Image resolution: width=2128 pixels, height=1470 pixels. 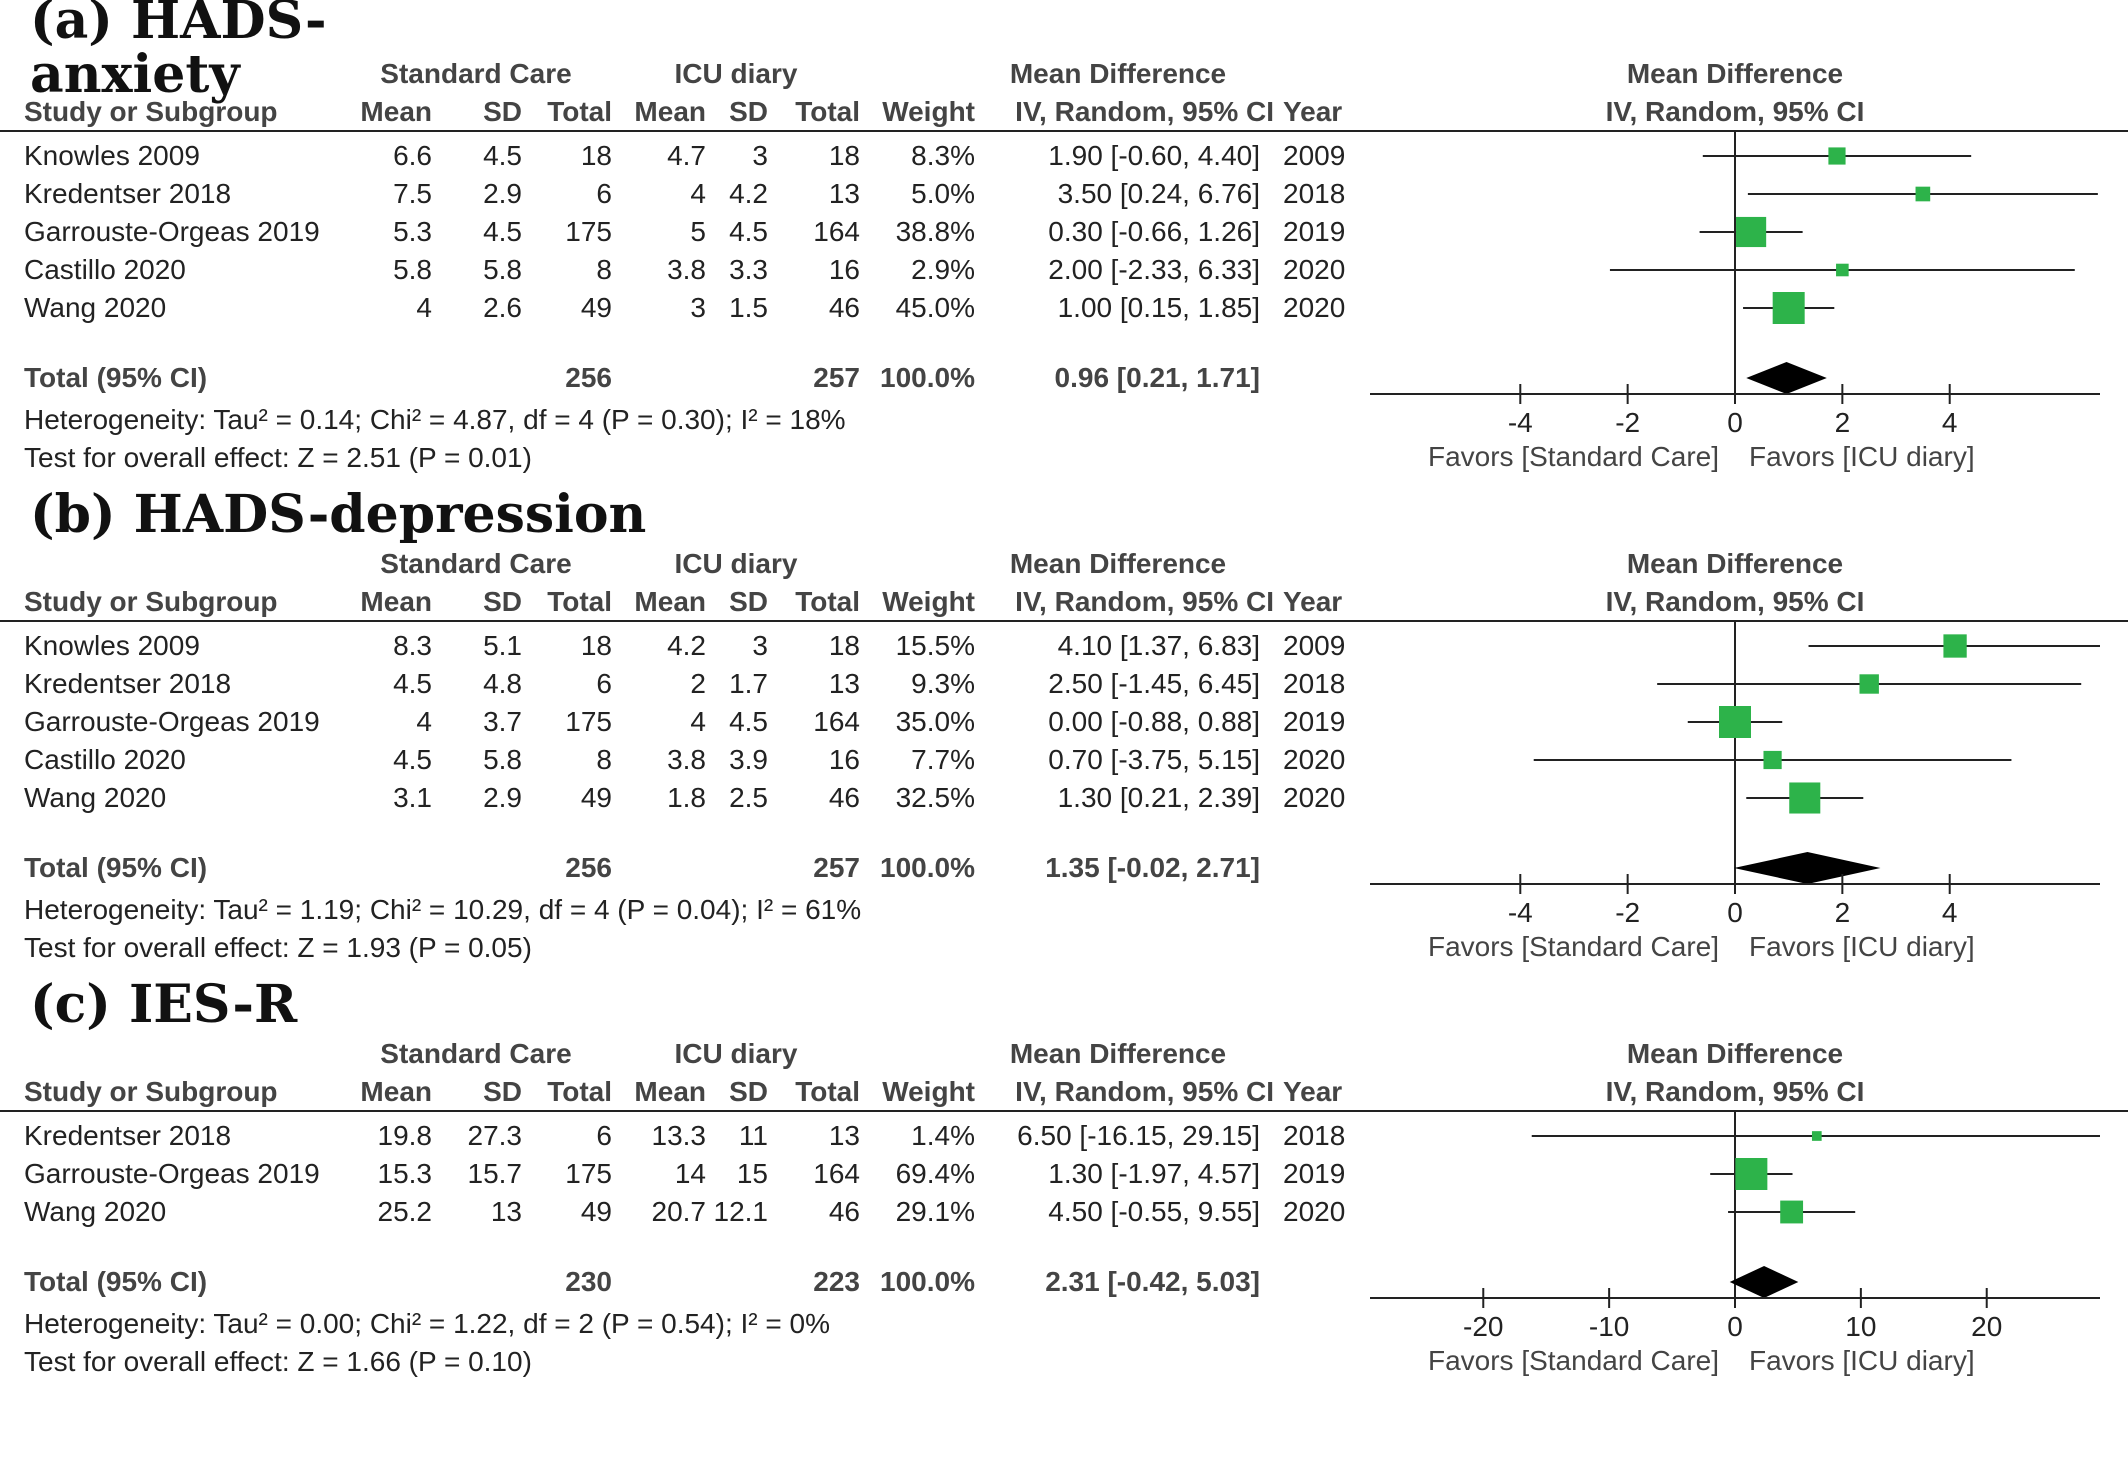 I want to click on total1-cell: 49, so click(x=596, y=307).